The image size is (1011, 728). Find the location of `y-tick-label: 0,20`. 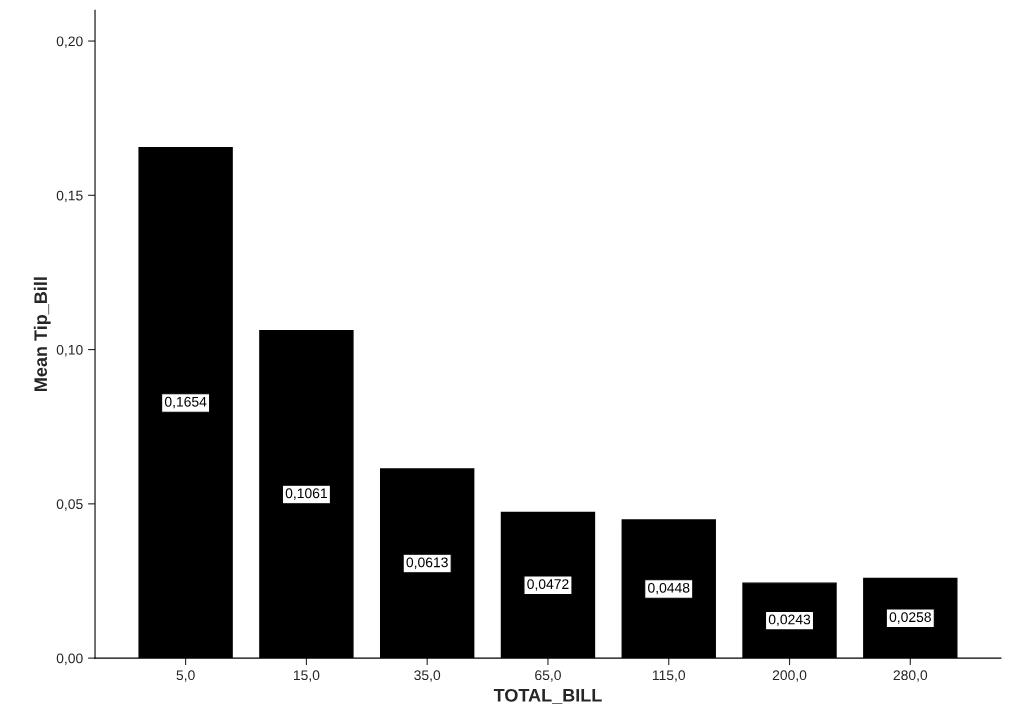

y-tick-label: 0,20 is located at coordinates (69, 42).